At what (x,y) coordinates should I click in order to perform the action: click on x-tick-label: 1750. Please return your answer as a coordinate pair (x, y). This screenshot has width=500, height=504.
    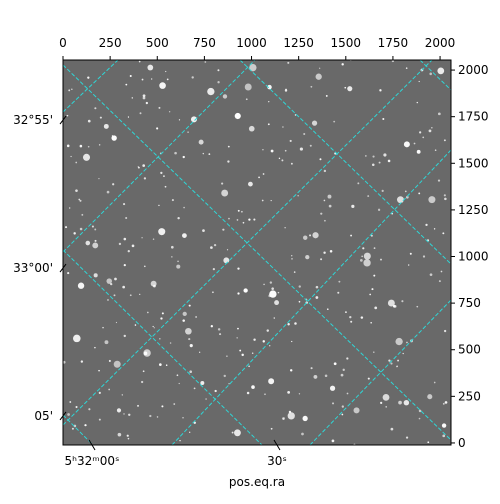
    Looking at the image, I should click on (393, 43).